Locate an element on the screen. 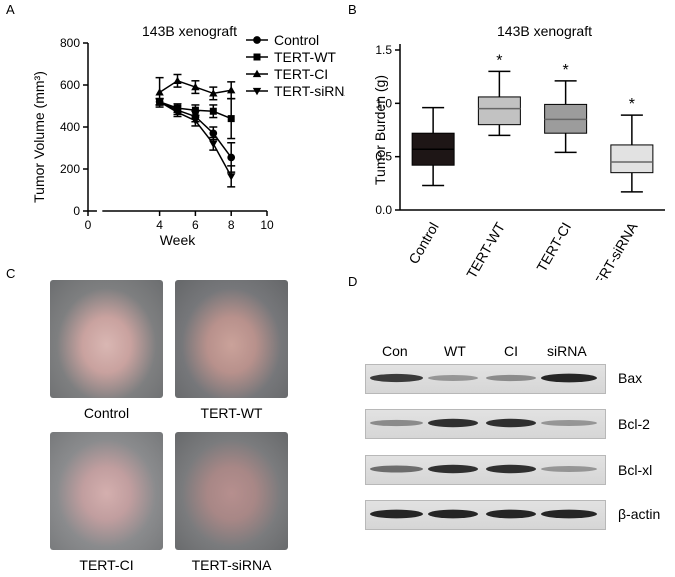  blot-band-actin-wt is located at coordinates (453, 514).